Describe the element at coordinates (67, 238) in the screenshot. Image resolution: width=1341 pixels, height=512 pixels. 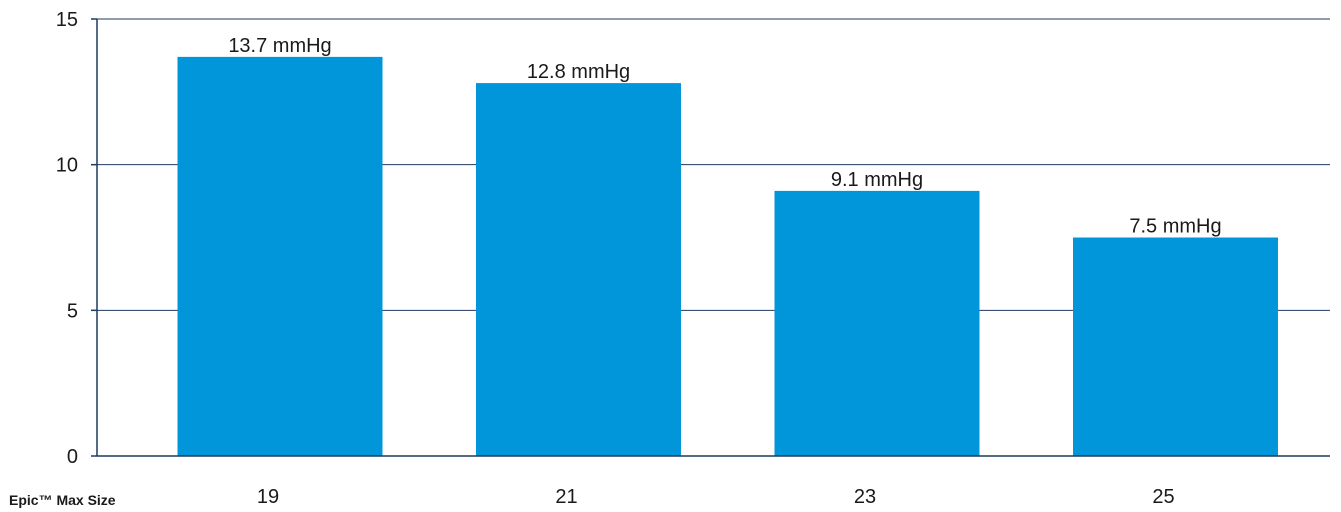
I see `y-tick-labels: 0 5 10 15` at that location.